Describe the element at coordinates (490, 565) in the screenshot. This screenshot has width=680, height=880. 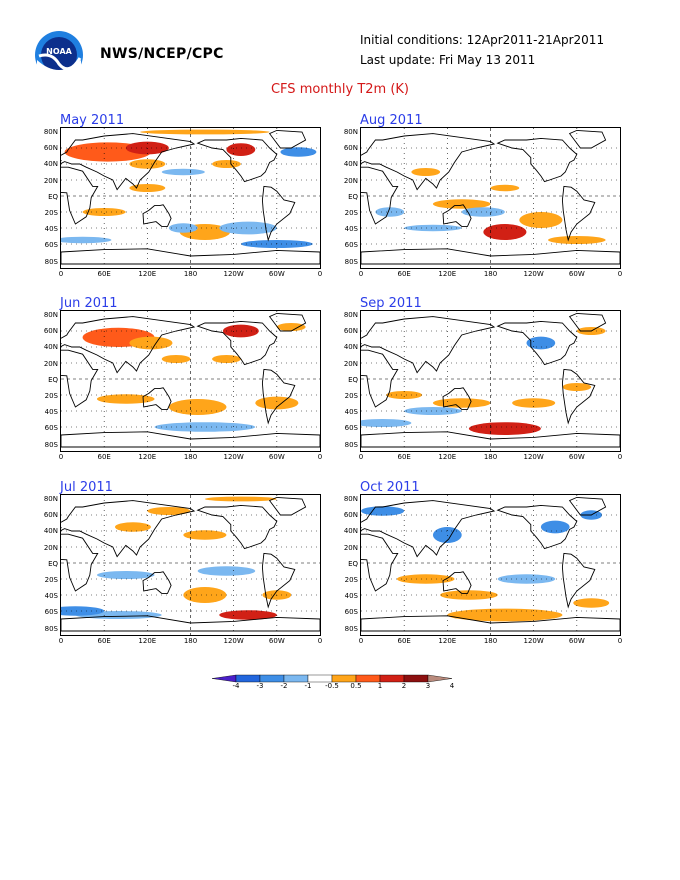
I see `map-oct` at that location.